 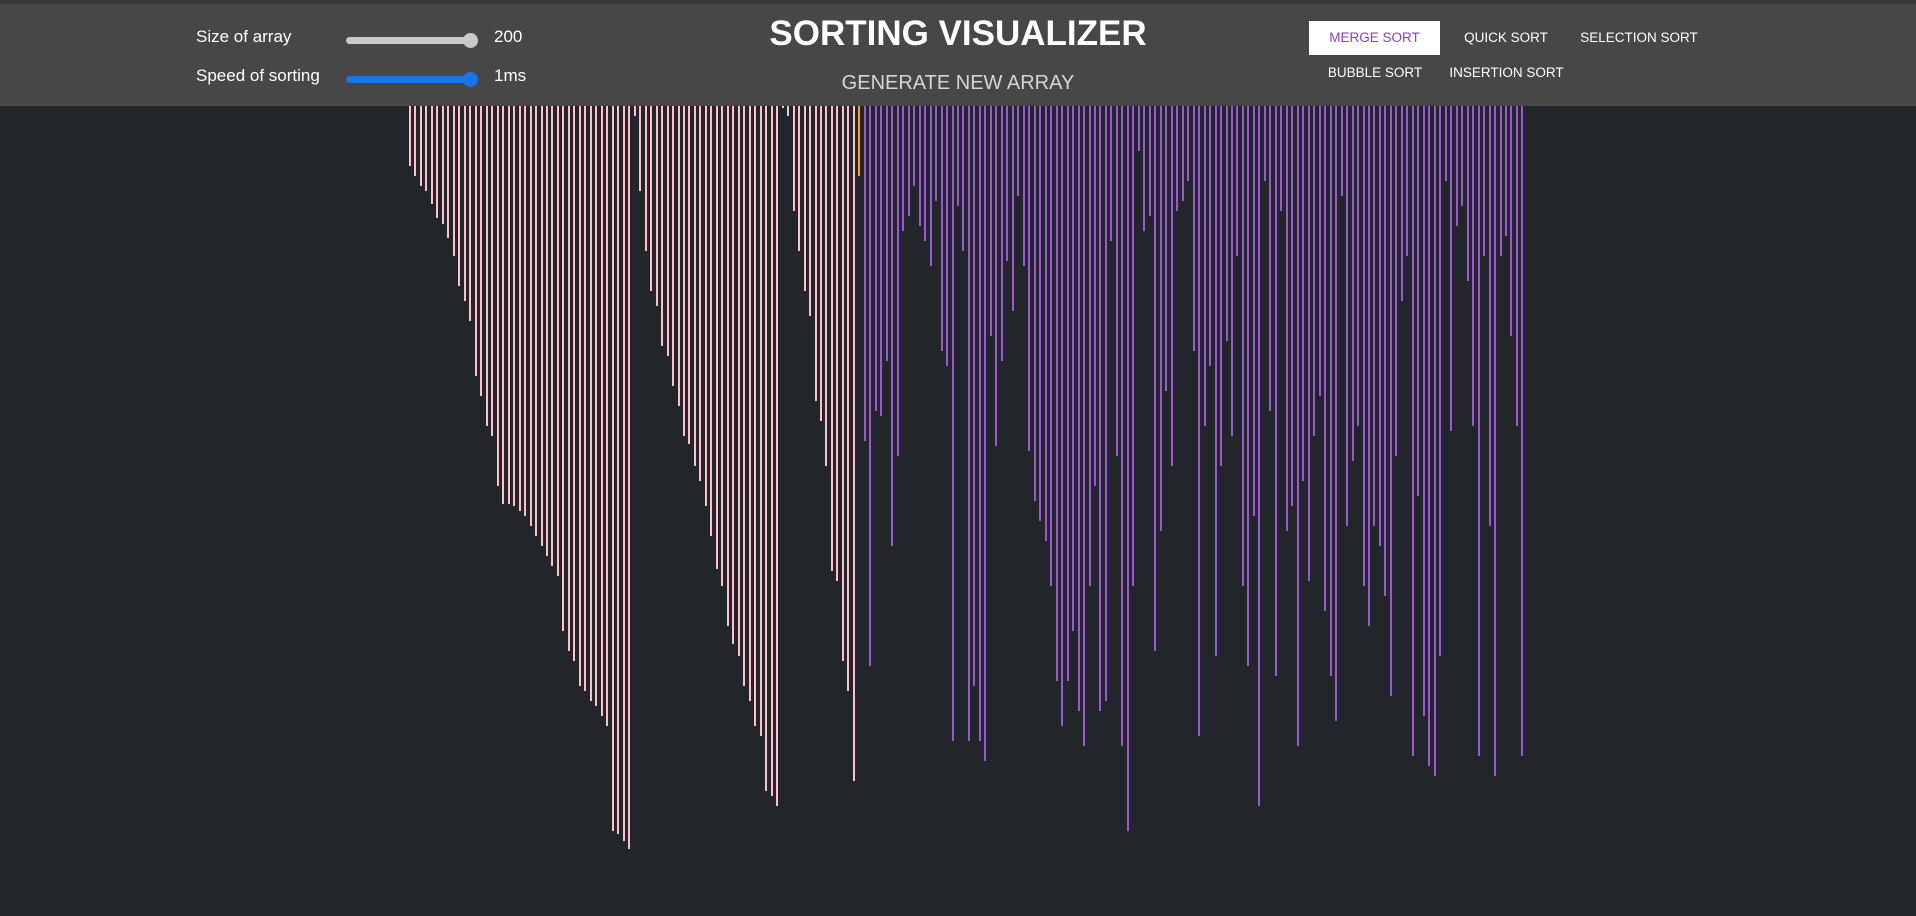 What do you see at coordinates (958, 83) in the screenshot?
I see `generate-array-button: GENERATE NEW ARRAY` at bounding box center [958, 83].